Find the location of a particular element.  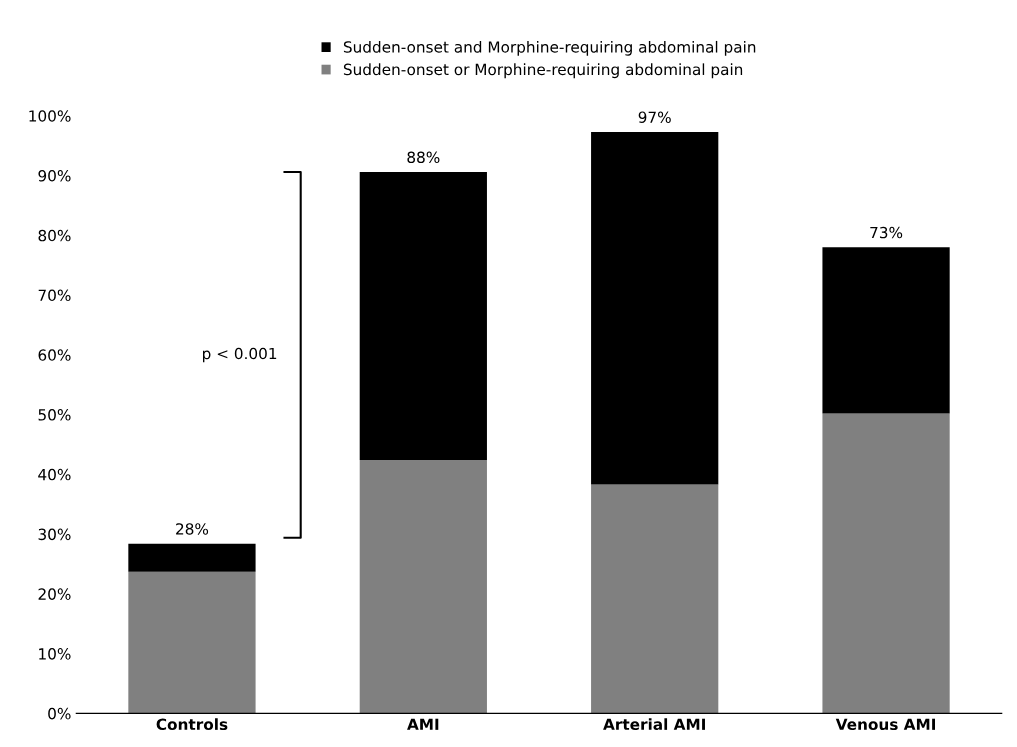

y-tick-label: 40% is located at coordinates (54, 474).